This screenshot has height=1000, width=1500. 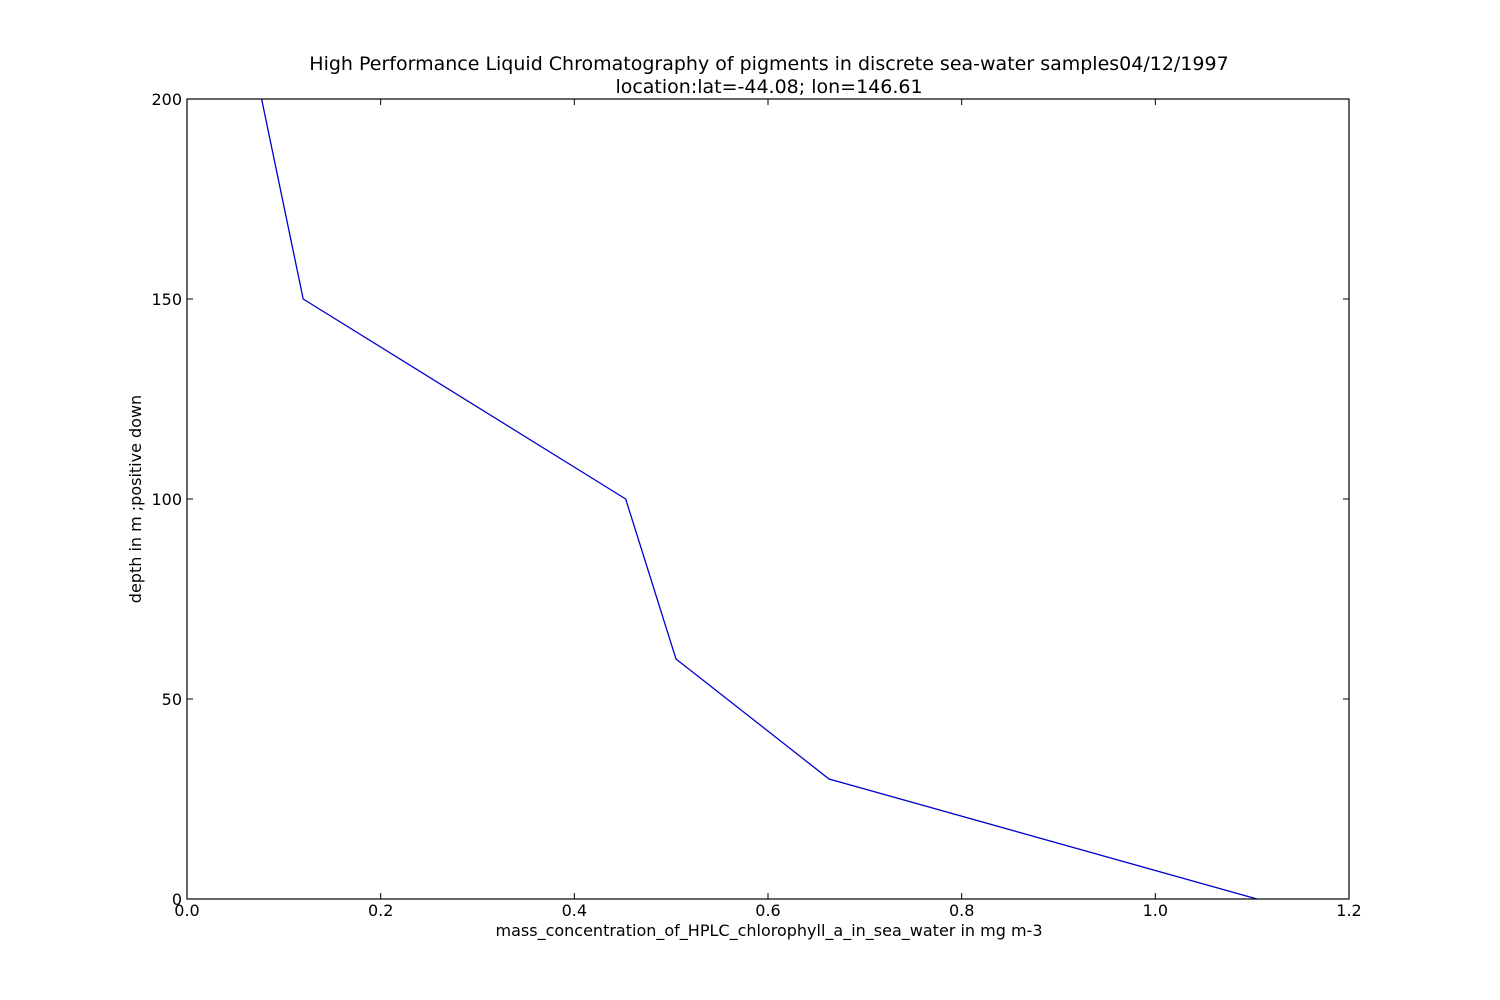 I want to click on y-tick-label: 50, so click(x=172, y=699).